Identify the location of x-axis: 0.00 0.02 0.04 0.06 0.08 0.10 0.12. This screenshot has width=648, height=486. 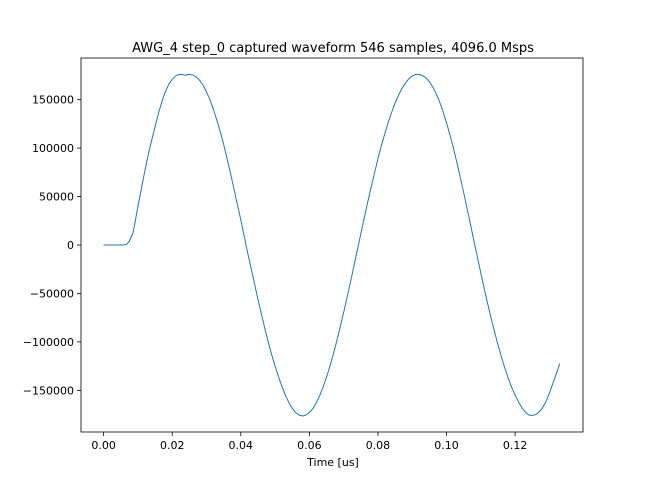
(309, 442).